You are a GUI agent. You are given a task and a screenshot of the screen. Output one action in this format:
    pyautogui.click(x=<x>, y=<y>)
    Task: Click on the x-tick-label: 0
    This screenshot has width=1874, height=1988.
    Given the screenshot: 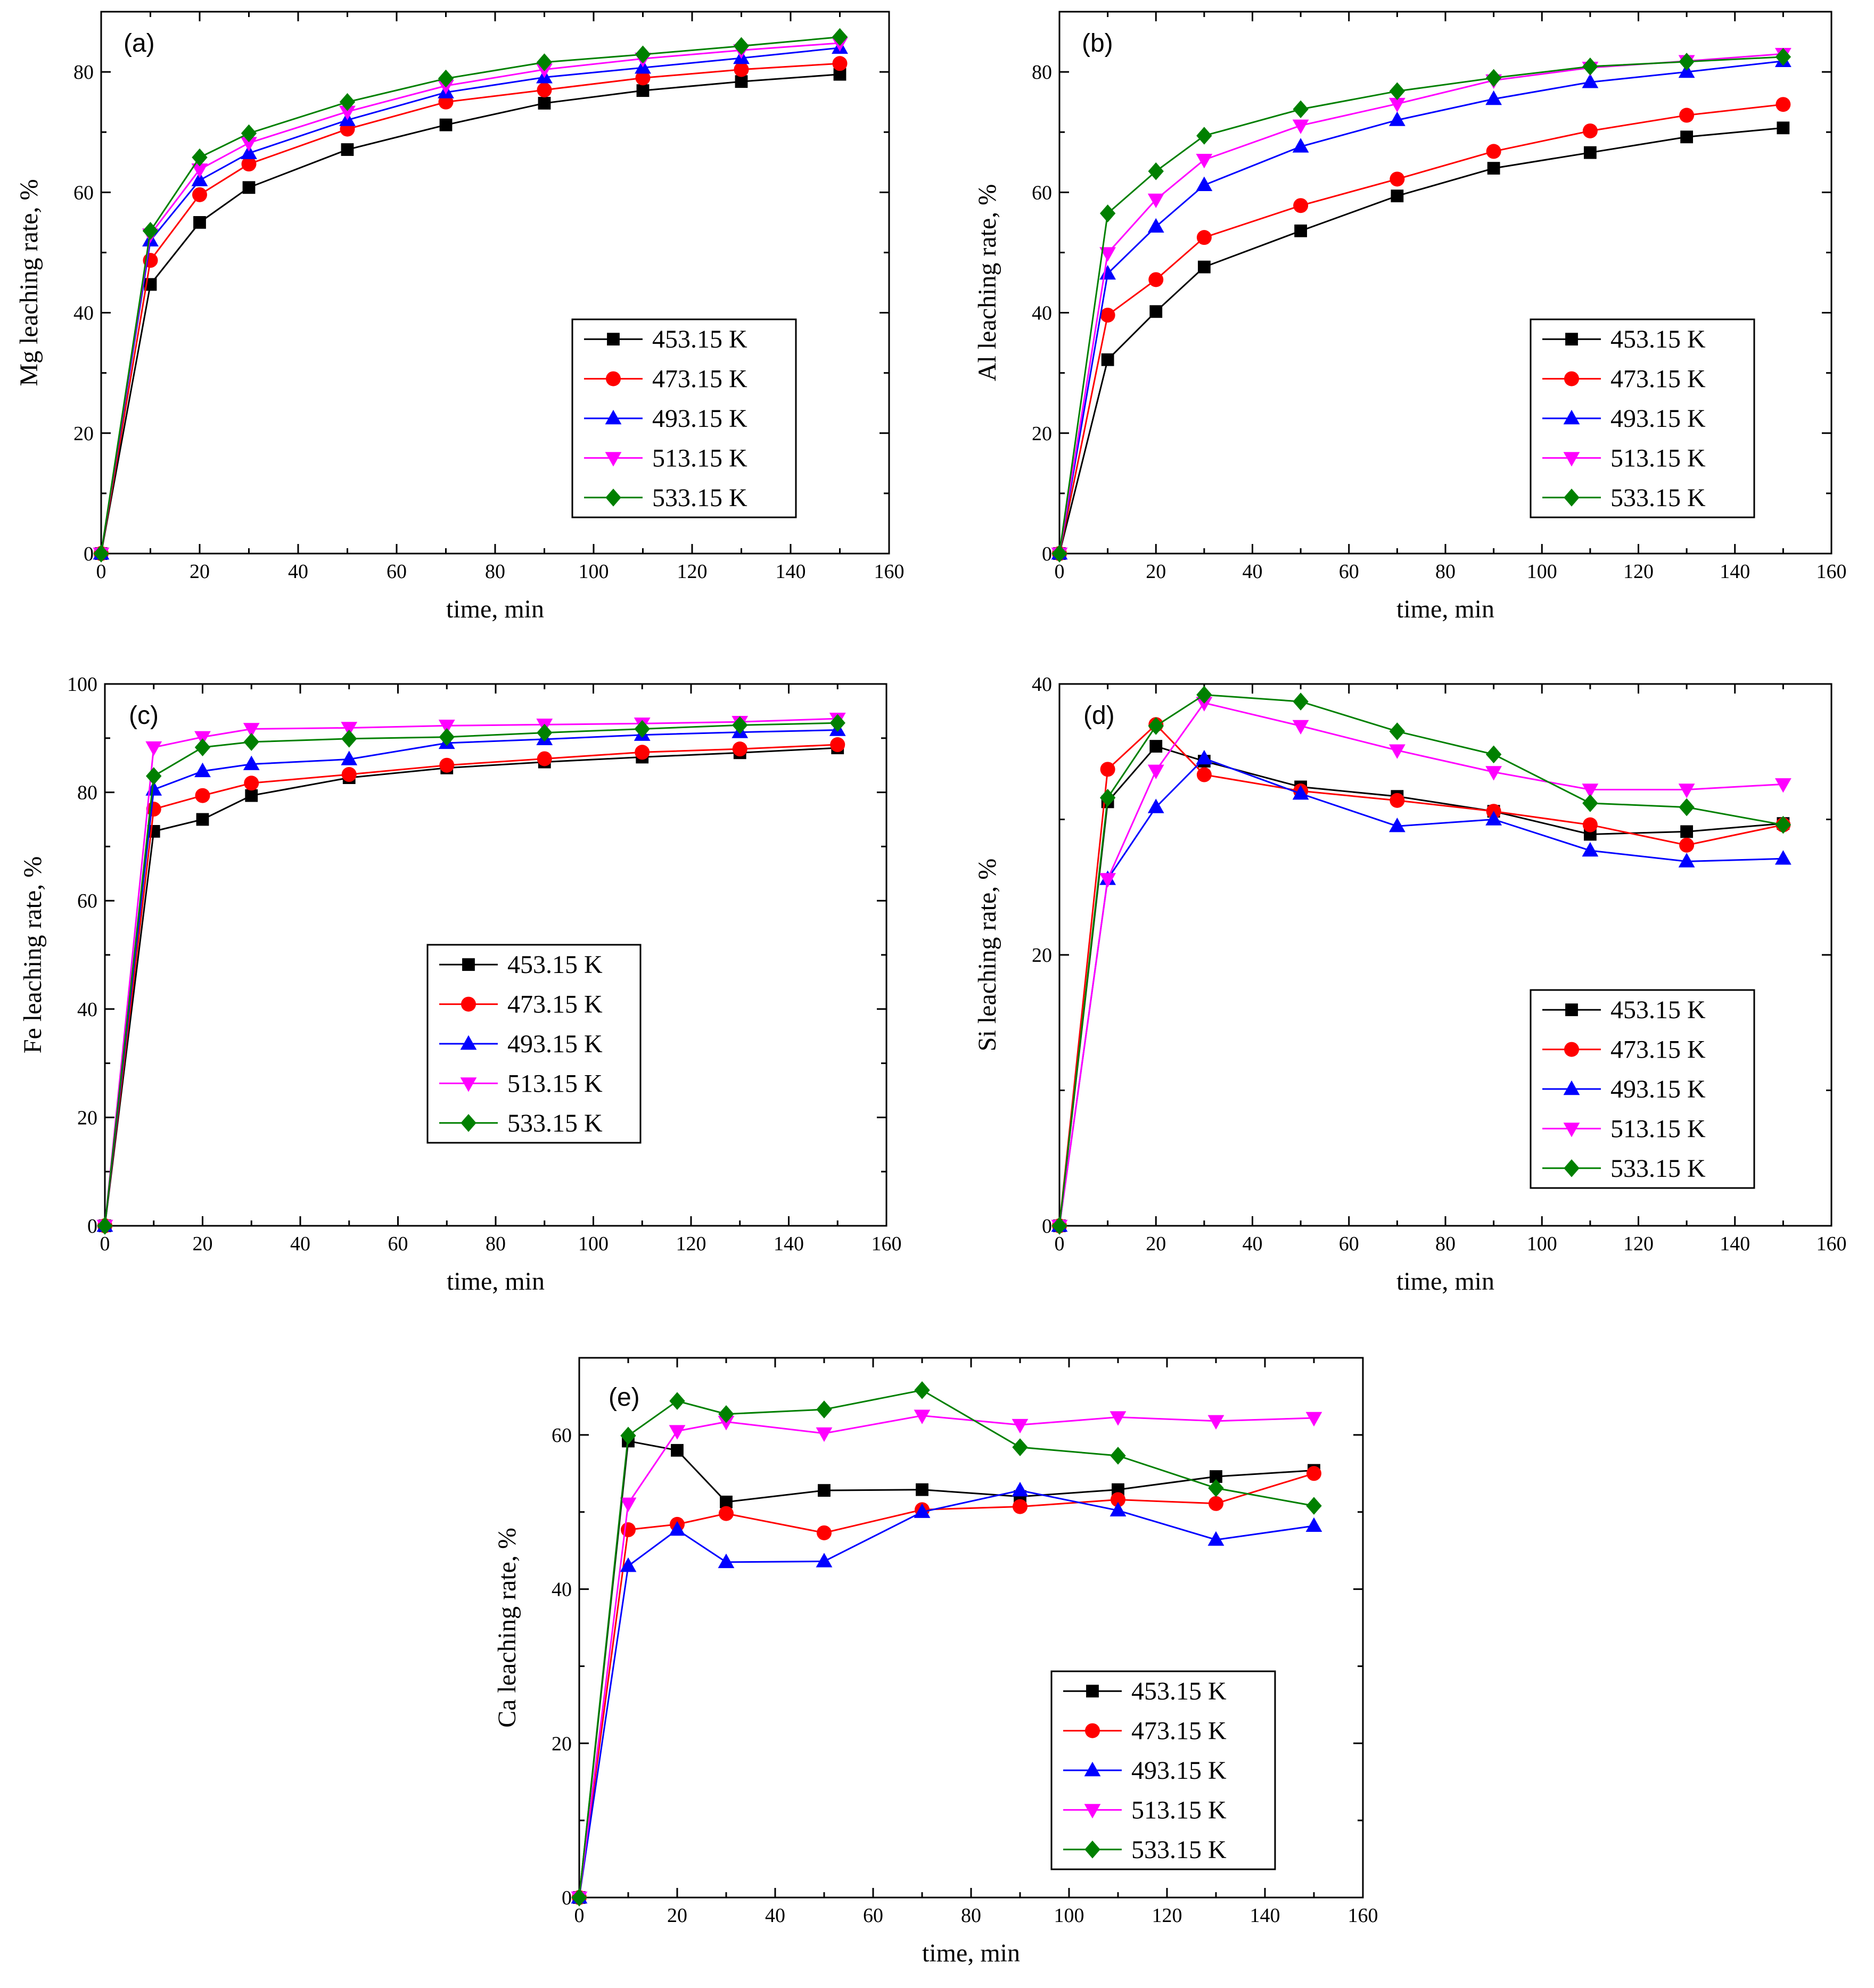 What is the action you would take?
    pyautogui.click(x=101, y=572)
    